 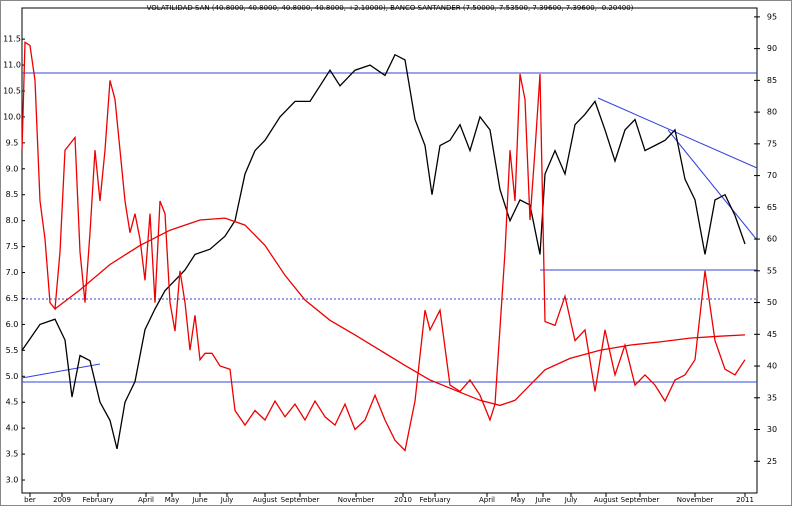 I want to click on x-tick-label: ber, so click(x=30, y=500).